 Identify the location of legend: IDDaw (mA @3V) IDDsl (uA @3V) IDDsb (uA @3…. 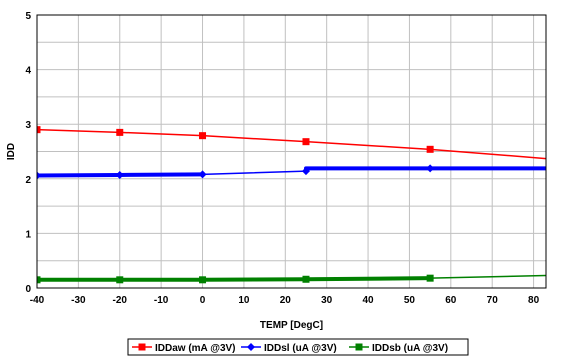
(298, 347).